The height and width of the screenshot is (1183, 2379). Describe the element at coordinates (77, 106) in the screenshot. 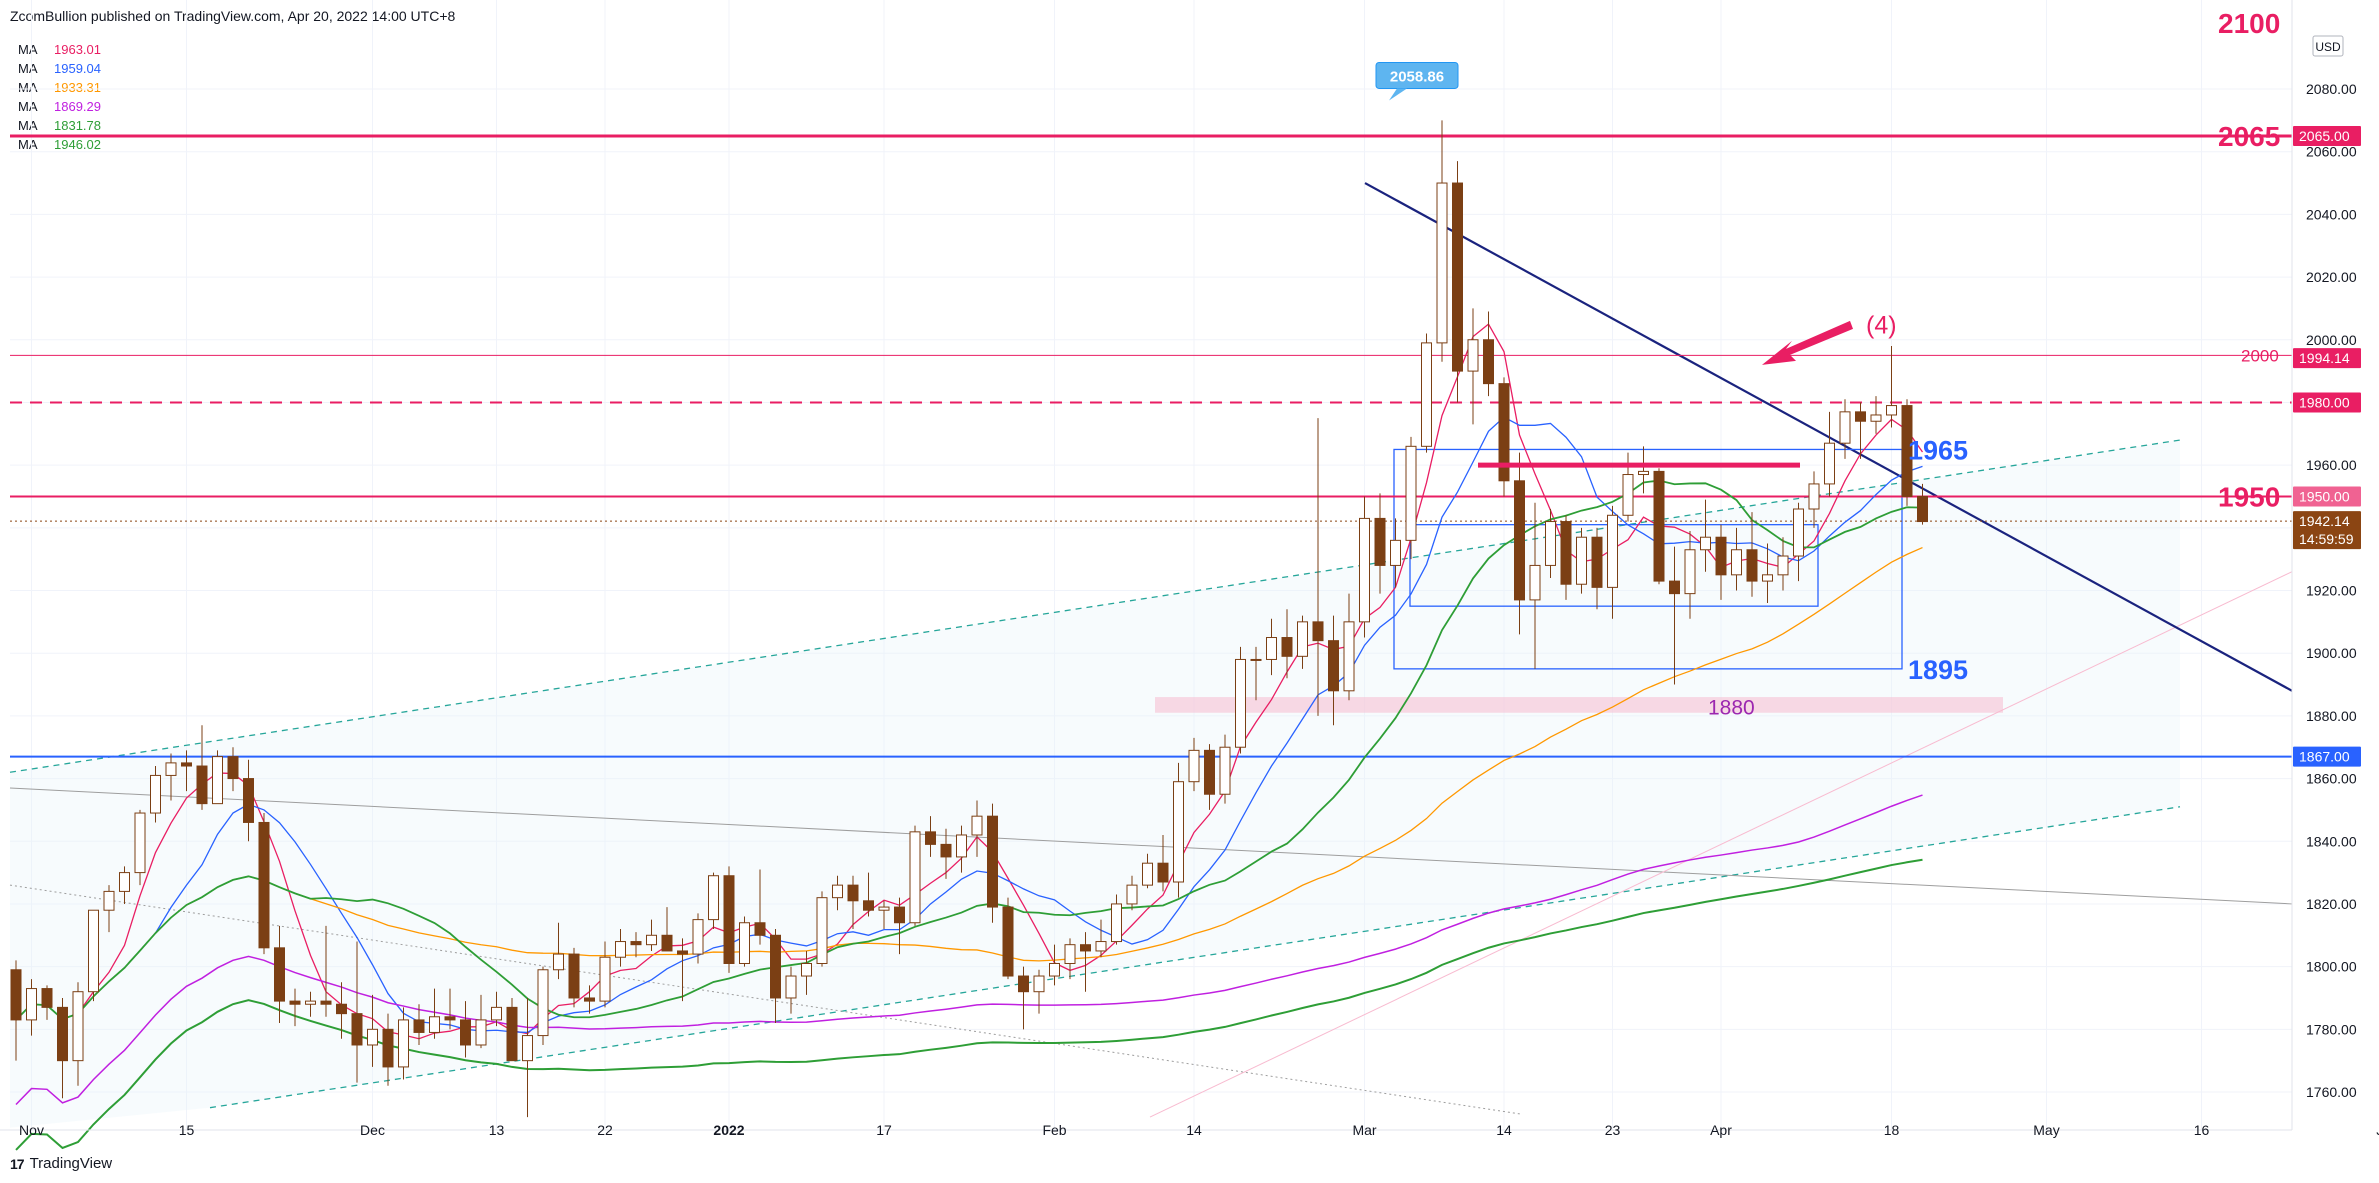

I see `ma-value: 1869.29` at that location.